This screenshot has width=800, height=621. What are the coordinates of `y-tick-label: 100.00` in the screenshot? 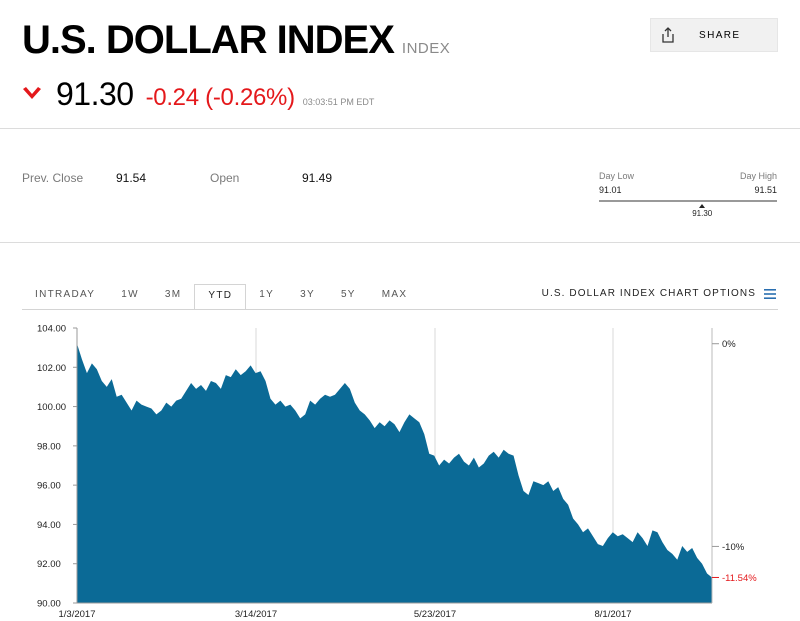 It's located at (51, 407).